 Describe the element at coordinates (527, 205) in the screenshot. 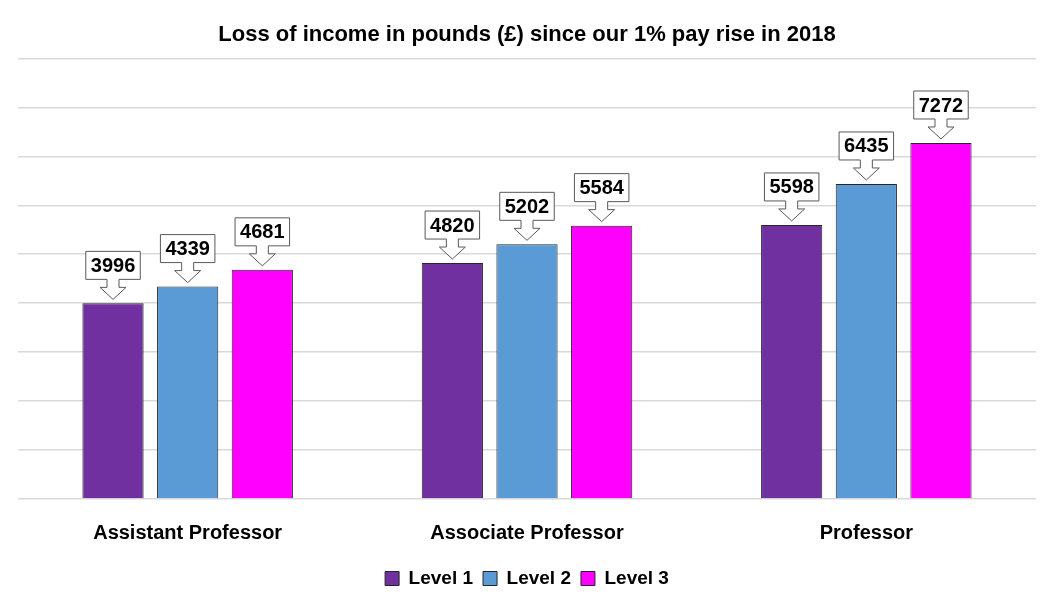

I see `data-label: 5202` at that location.